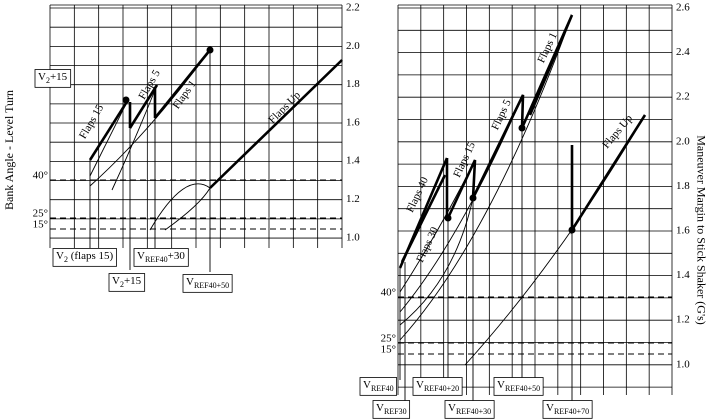 Image resolution: width=711 pixels, height=419 pixels. I want to click on label-part: REF30, so click(395, 411).